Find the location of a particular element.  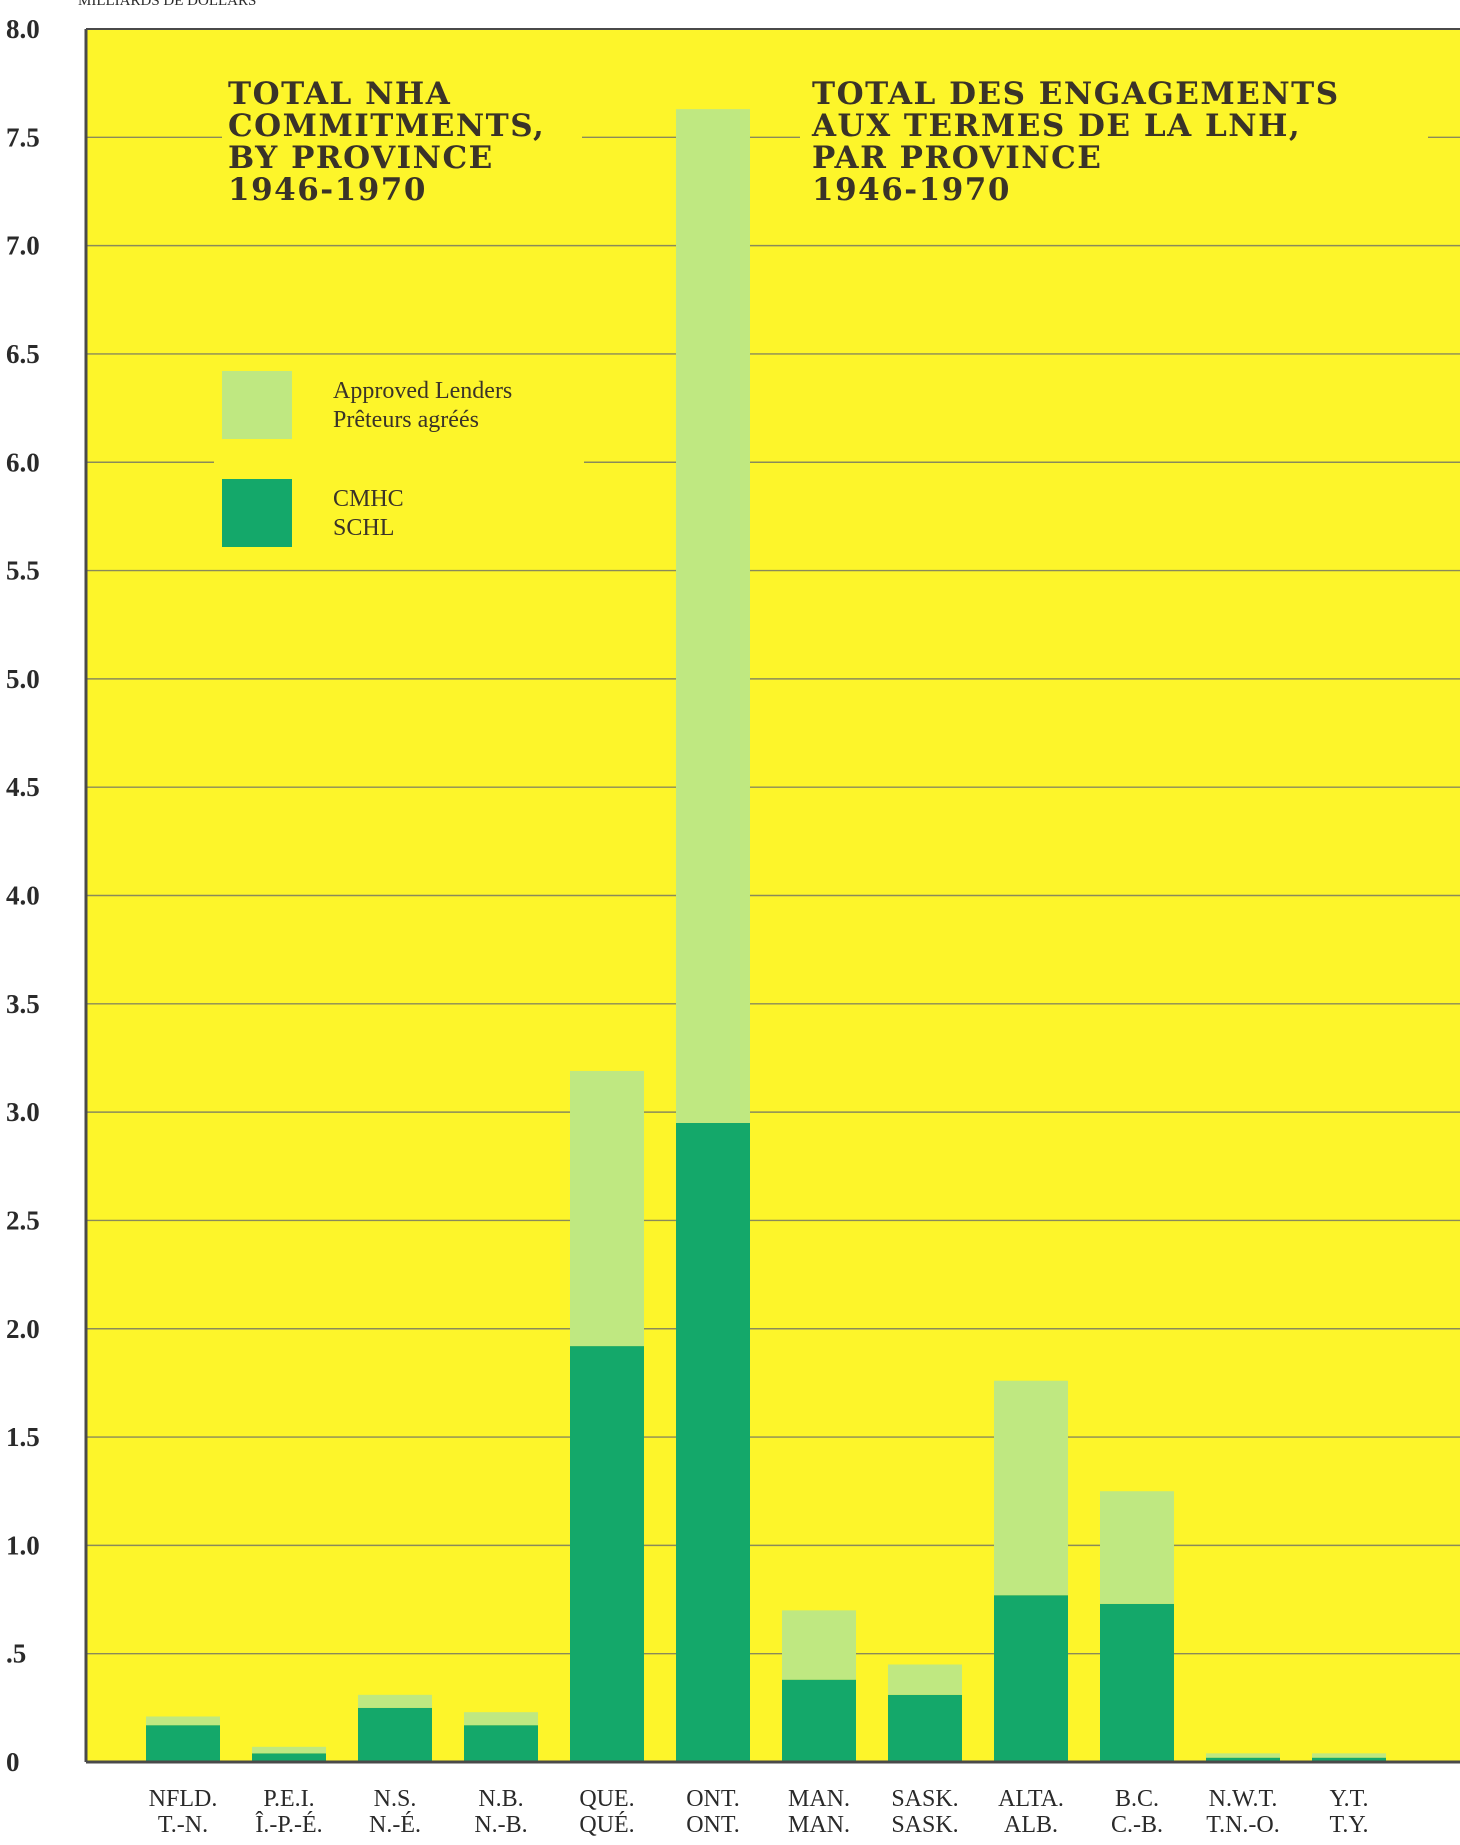

bar-ont-cmhc is located at coordinates (713, 1442).